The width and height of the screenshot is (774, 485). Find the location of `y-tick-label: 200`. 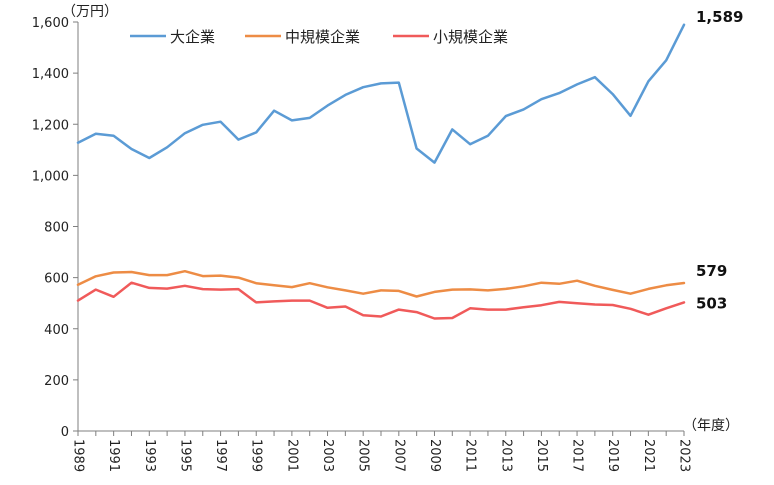

y-tick-label: 200 is located at coordinates (56, 381).